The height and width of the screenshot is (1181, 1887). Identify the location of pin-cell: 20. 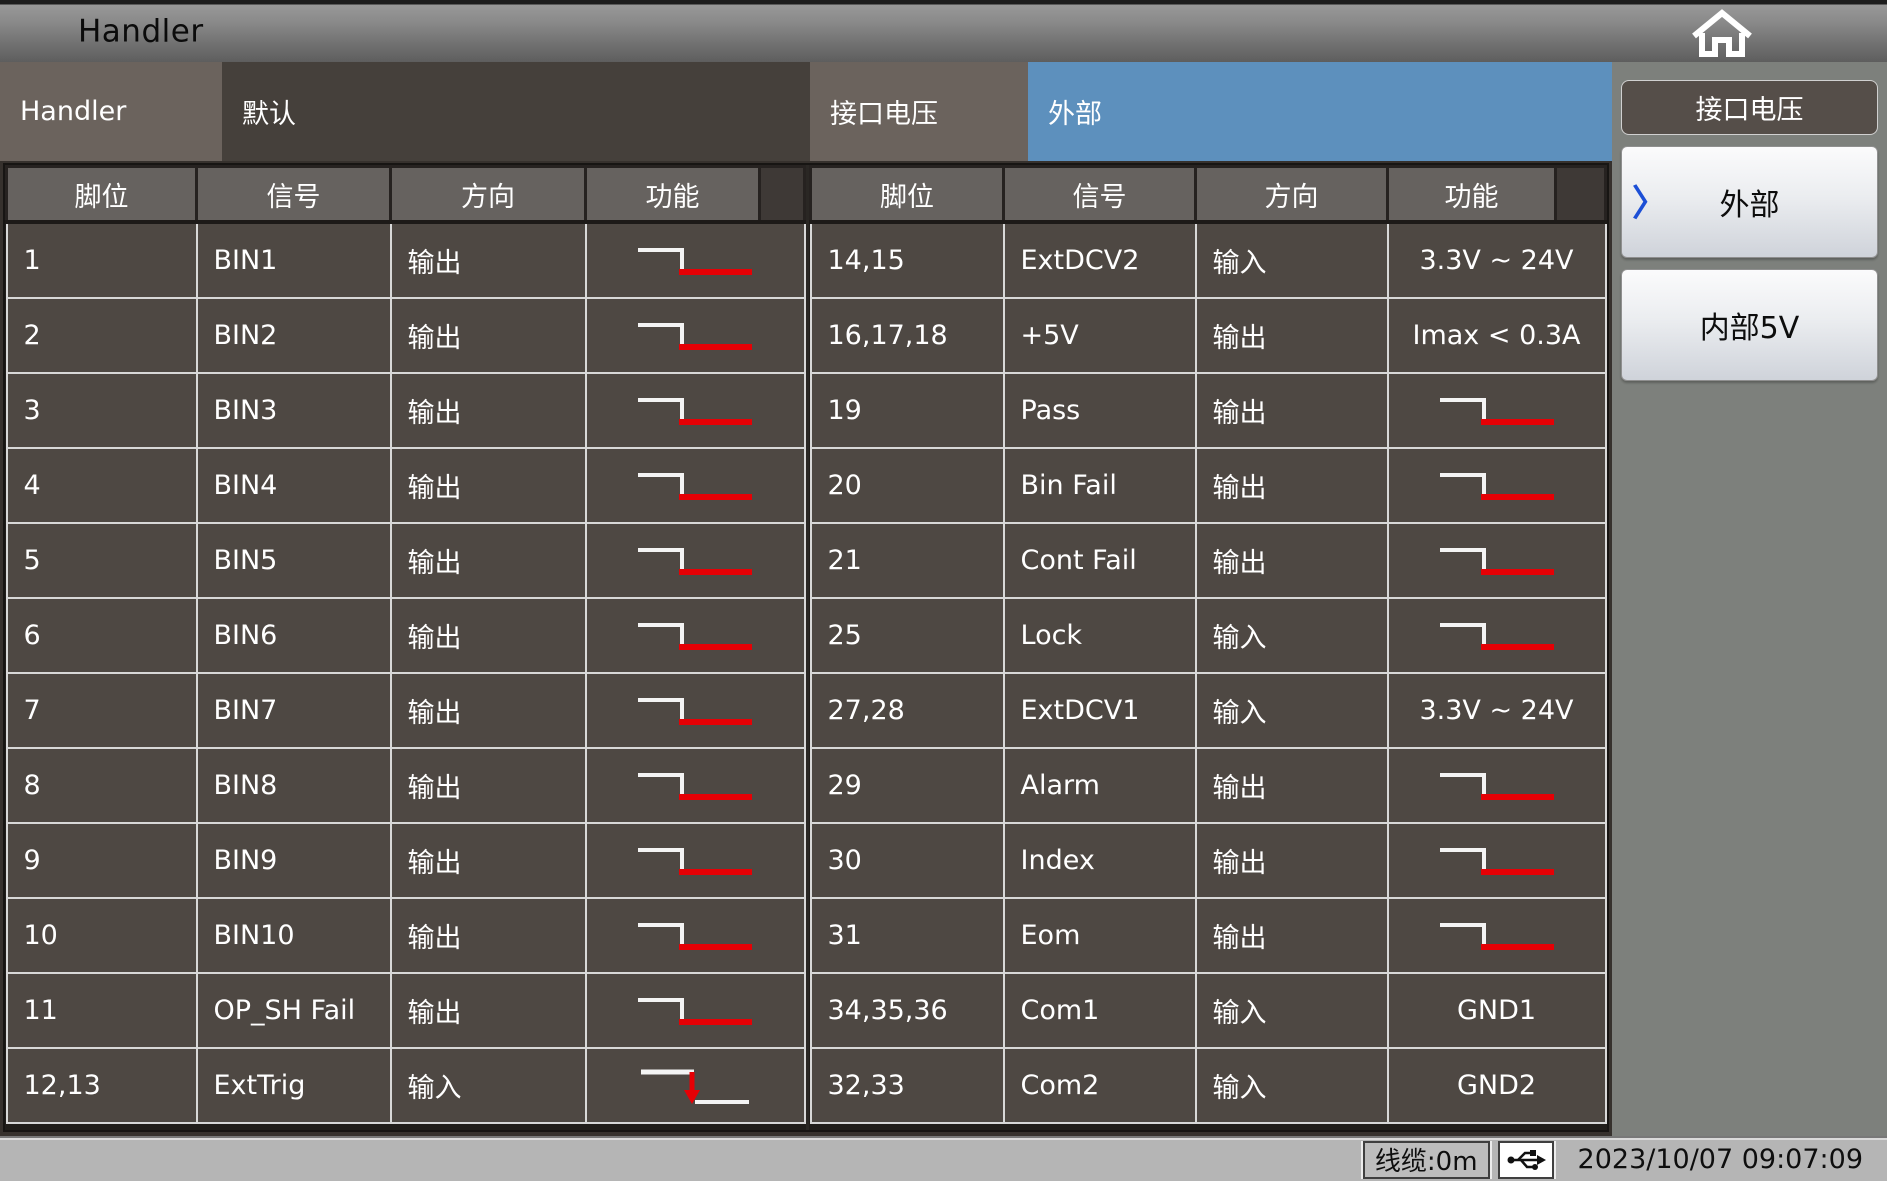
(907, 485).